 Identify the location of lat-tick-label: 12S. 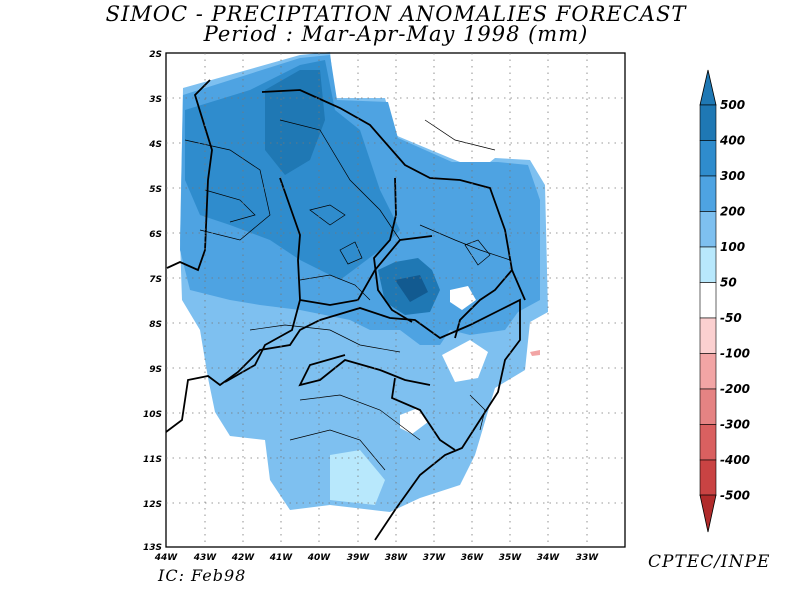
(152, 505).